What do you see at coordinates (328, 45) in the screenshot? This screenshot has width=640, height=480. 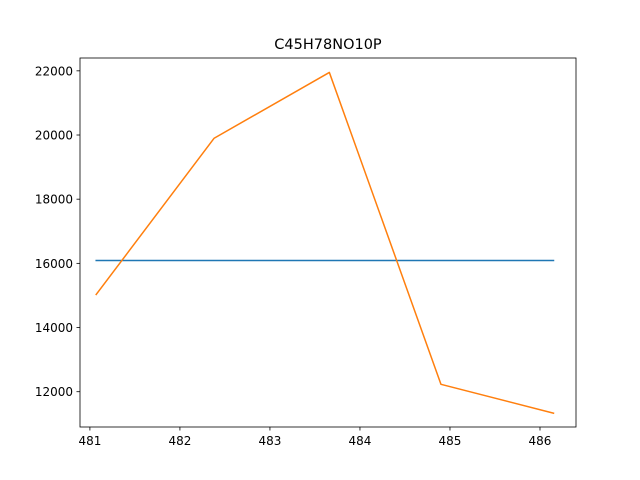 I see `chart-title: C45H78NO10P` at bounding box center [328, 45].